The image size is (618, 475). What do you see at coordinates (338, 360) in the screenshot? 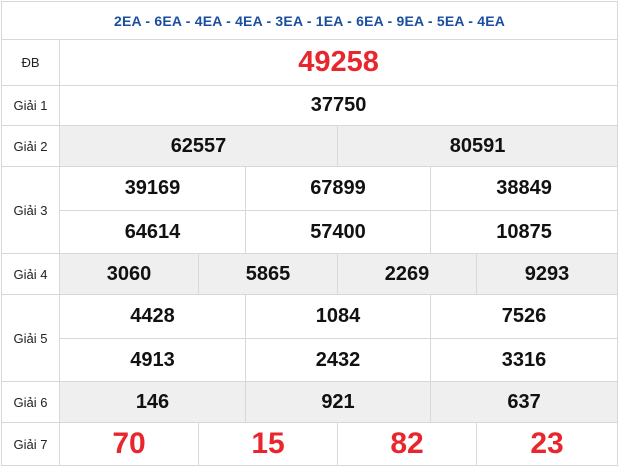
I see `prize-5-number: 2432` at bounding box center [338, 360].